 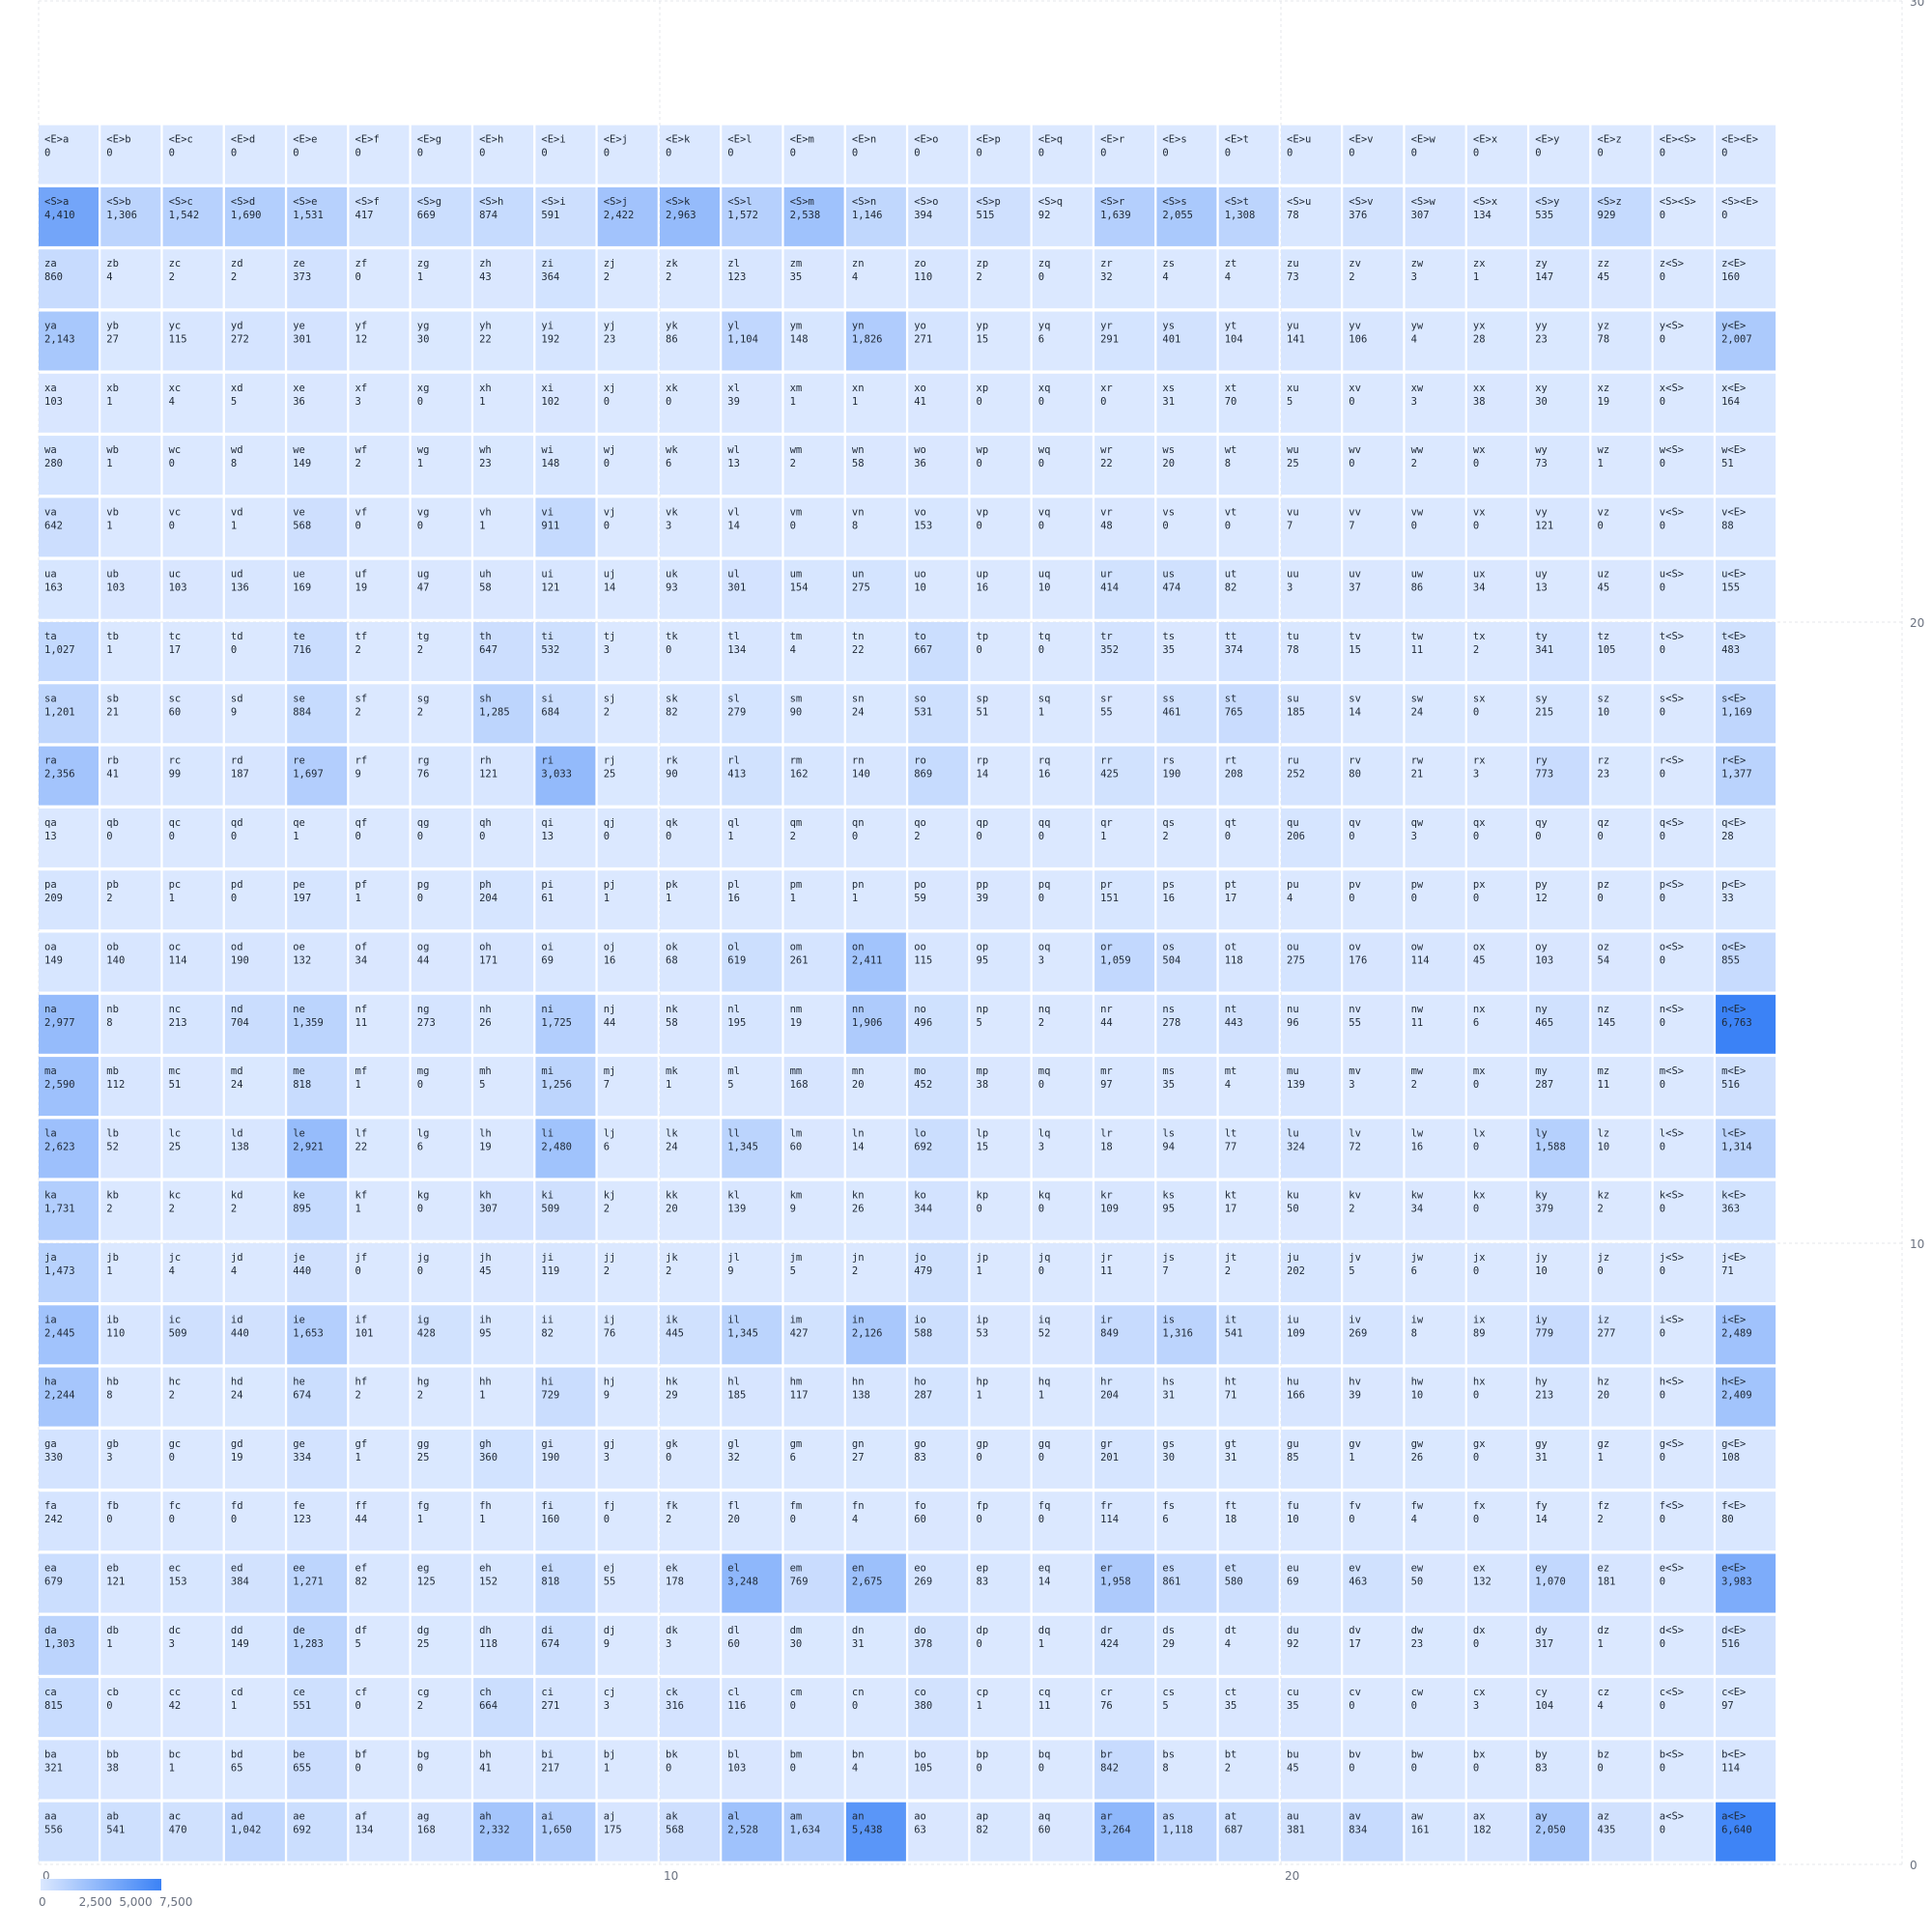 What do you see at coordinates (1547, 202) in the screenshot?
I see `cell-label: <S>y` at bounding box center [1547, 202].